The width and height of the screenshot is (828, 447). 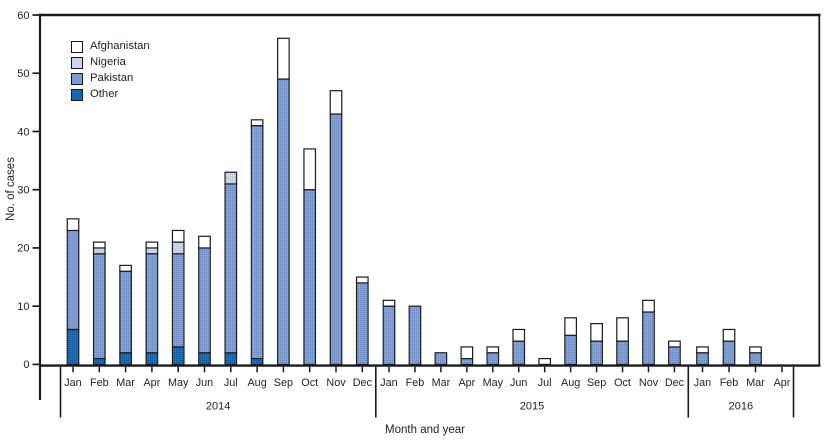 What do you see at coordinates (77, 78) in the screenshot?
I see `legend-swatch-pakistan` at bounding box center [77, 78].